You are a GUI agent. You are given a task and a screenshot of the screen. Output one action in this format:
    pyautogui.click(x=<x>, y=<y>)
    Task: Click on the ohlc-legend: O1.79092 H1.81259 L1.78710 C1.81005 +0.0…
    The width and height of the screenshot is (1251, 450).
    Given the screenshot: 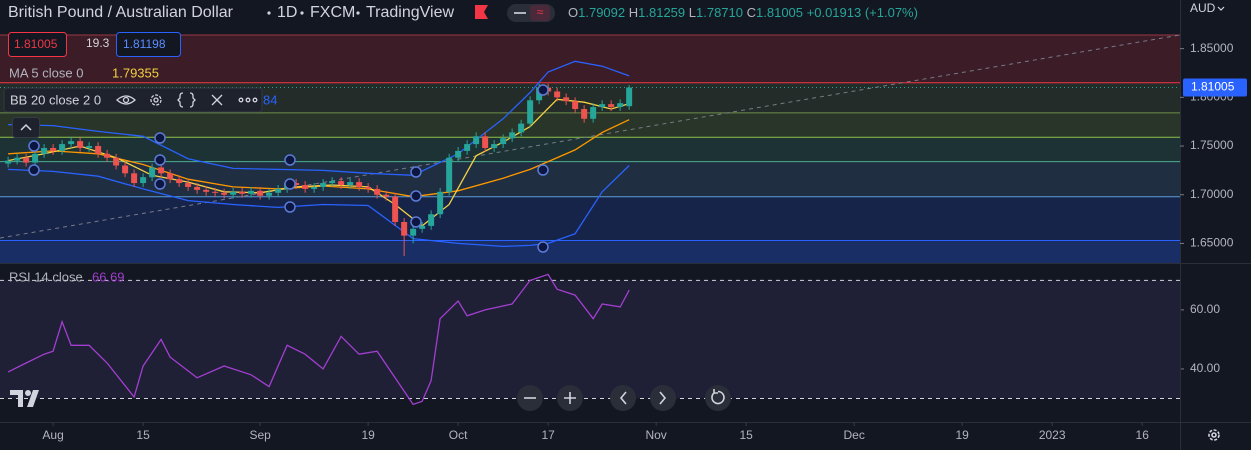 What is the action you would take?
    pyautogui.click(x=743, y=12)
    